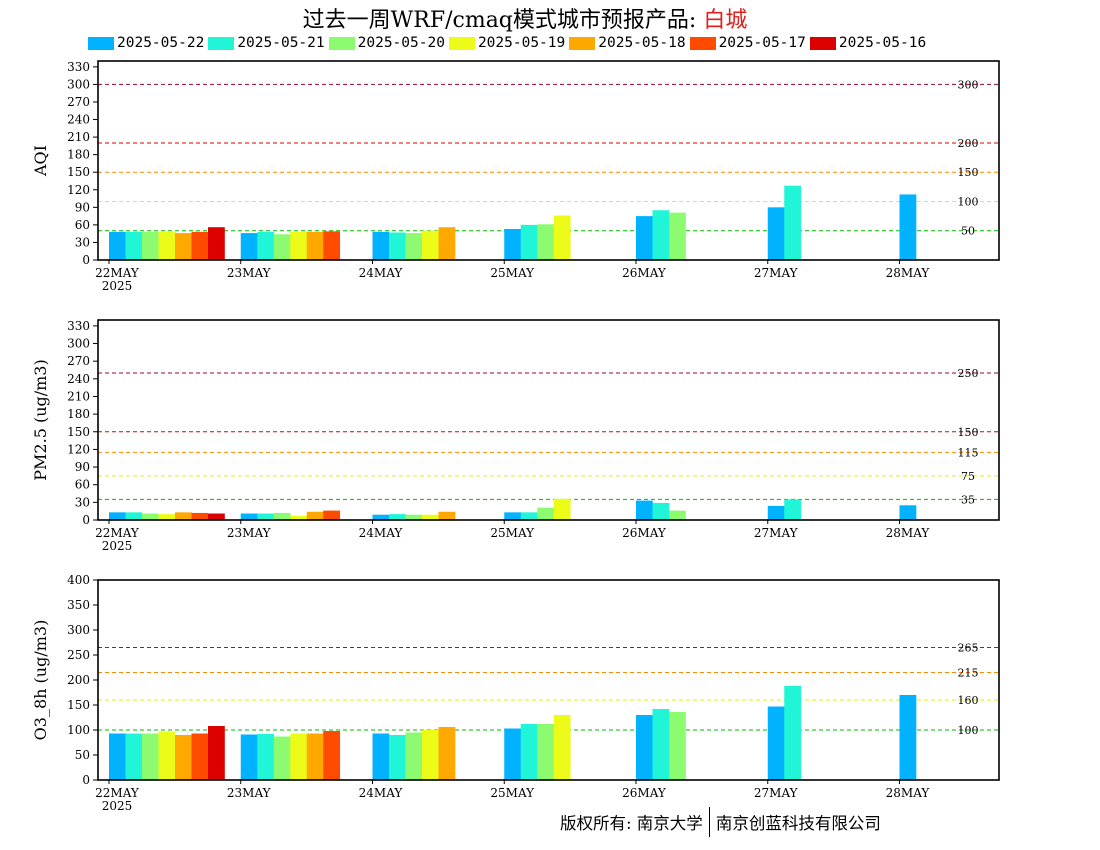  Describe the element at coordinates (968, 373) in the screenshot. I see `threshold-label: 250` at that location.